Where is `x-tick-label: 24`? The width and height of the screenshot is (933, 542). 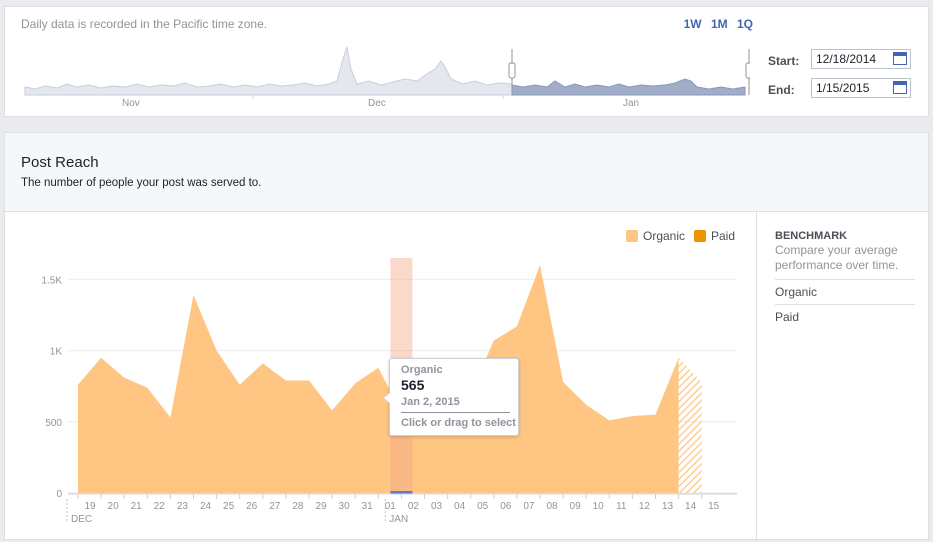 x-tick-label: 24 is located at coordinates (206, 506).